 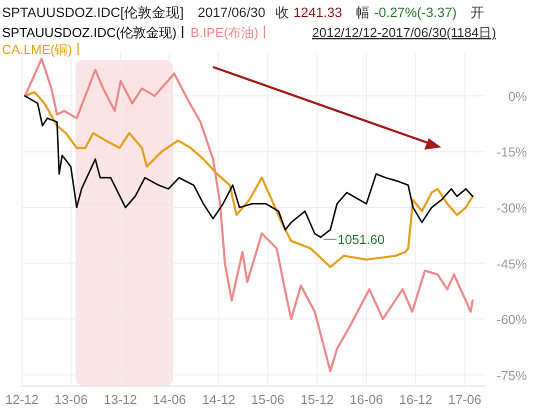 I want to click on text: 1241.33, so click(x=317, y=12).